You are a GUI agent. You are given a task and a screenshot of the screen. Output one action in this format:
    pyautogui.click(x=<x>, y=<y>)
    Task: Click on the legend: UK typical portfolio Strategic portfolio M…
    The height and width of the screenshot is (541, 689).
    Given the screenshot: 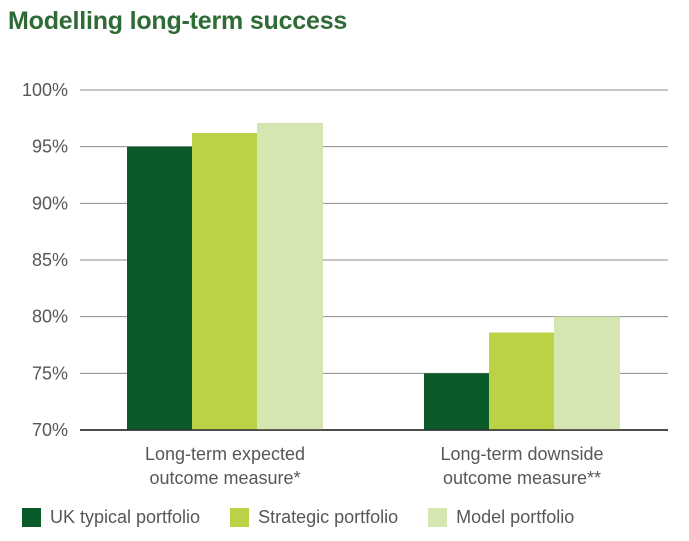 What is the action you would take?
    pyautogui.click(x=313, y=517)
    